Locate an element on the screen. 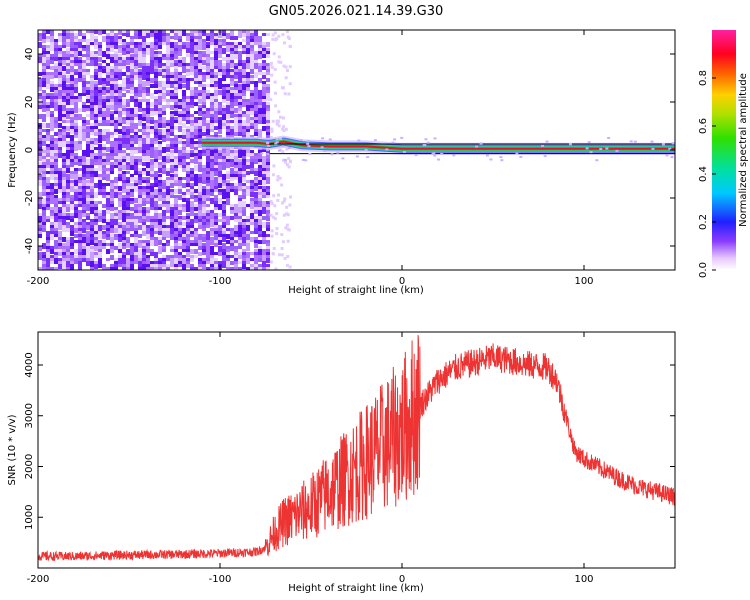 The image size is (750, 600). track-speckle is located at coordinates (283, 146).